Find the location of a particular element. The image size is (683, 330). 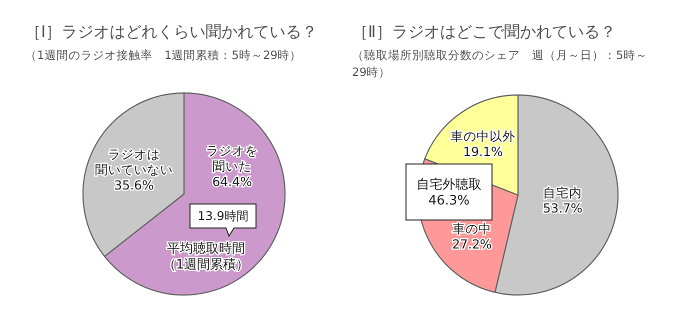

text: 自宅外聴取 46.3% is located at coordinates (449, 192).